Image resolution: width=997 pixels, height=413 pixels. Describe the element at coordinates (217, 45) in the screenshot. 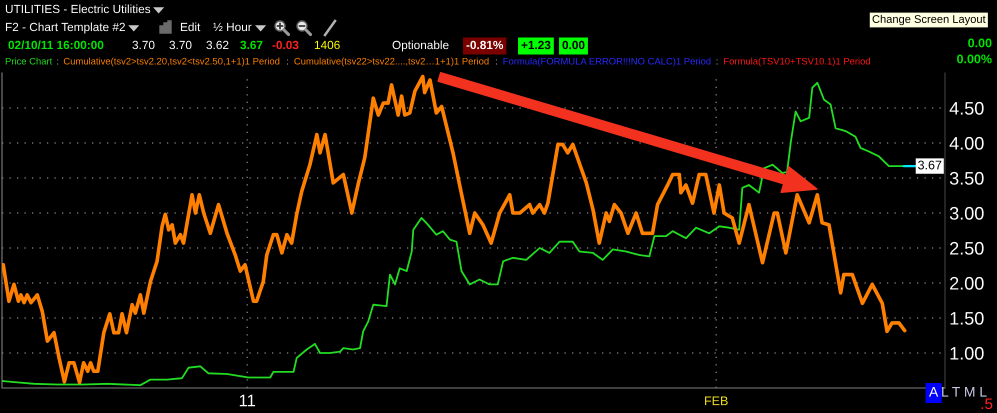

I see `text: 3.62` at that location.